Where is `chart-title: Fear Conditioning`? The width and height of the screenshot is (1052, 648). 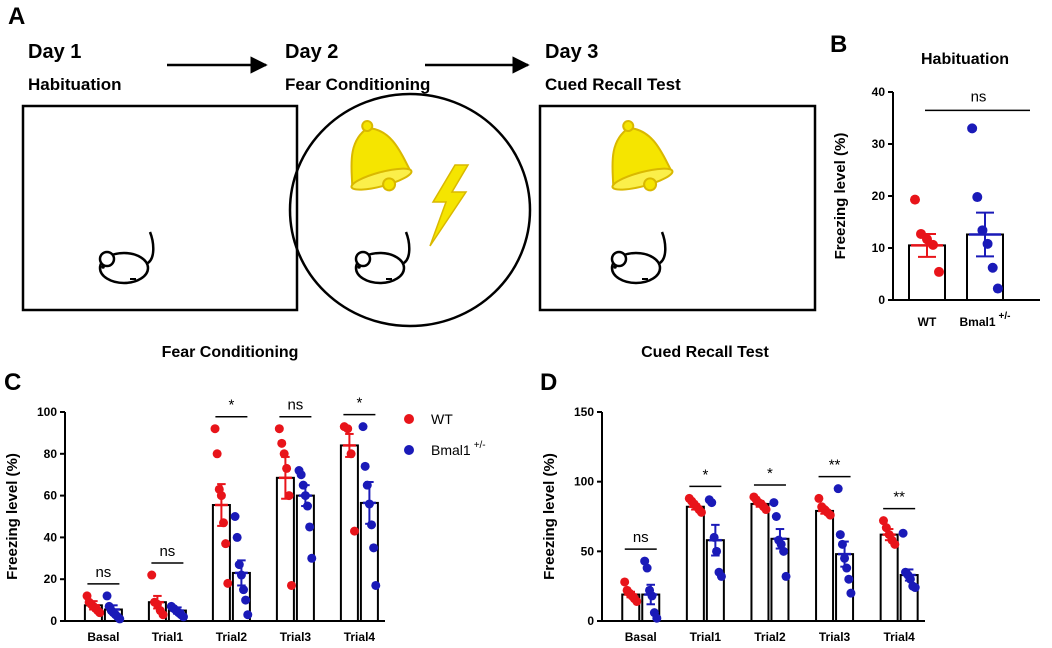 chart-title: Fear Conditioning is located at coordinates (230, 352).